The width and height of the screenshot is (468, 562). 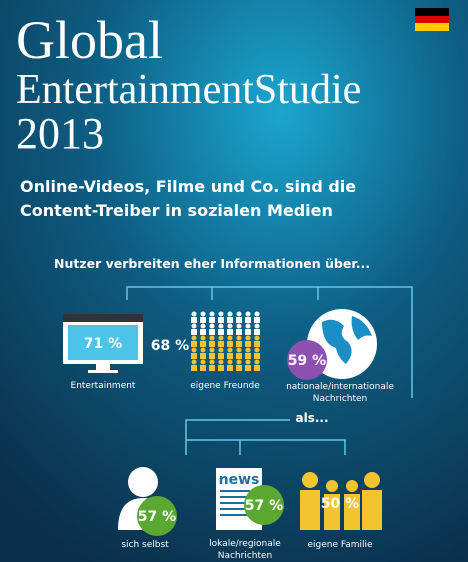 What do you see at coordinates (188, 186) in the screenshot?
I see `subtitle: Online-Videos, Filme und Co. sind die` at bounding box center [188, 186].